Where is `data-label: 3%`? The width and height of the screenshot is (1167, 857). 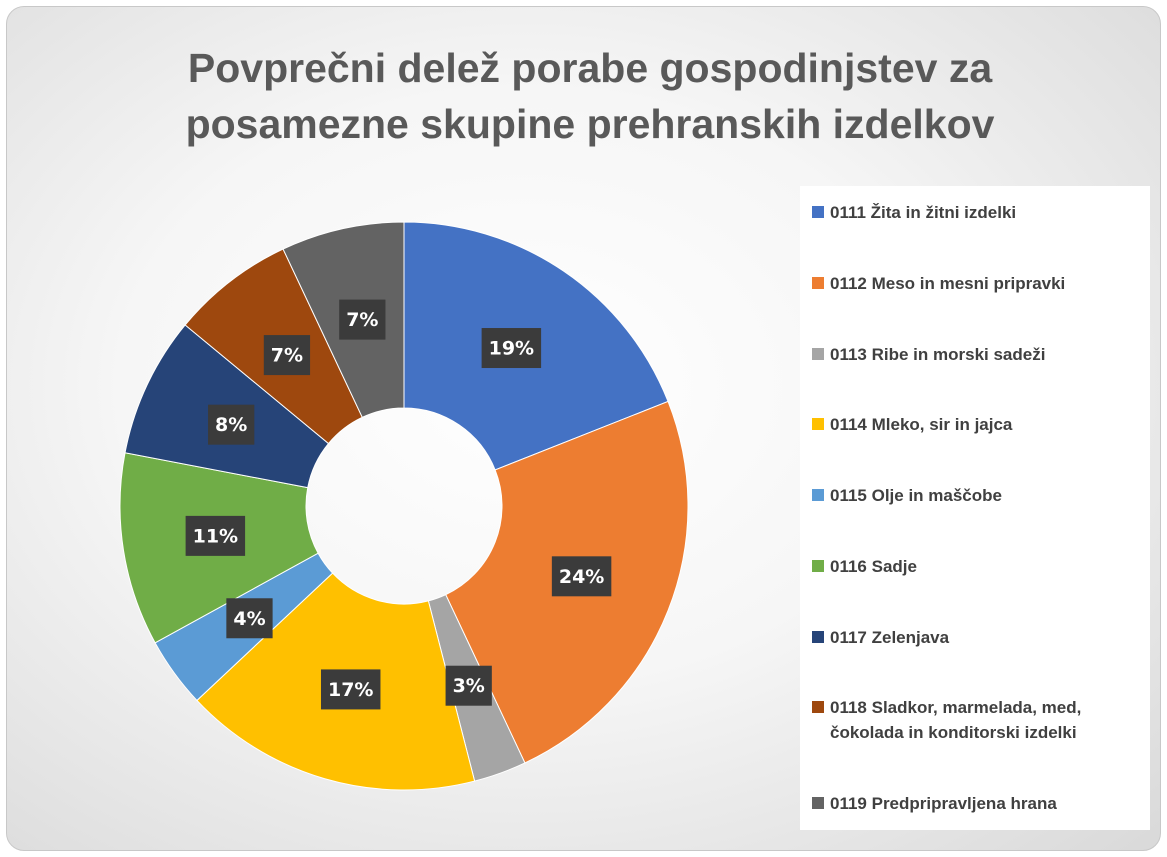
data-label: 3% is located at coordinates (468, 685).